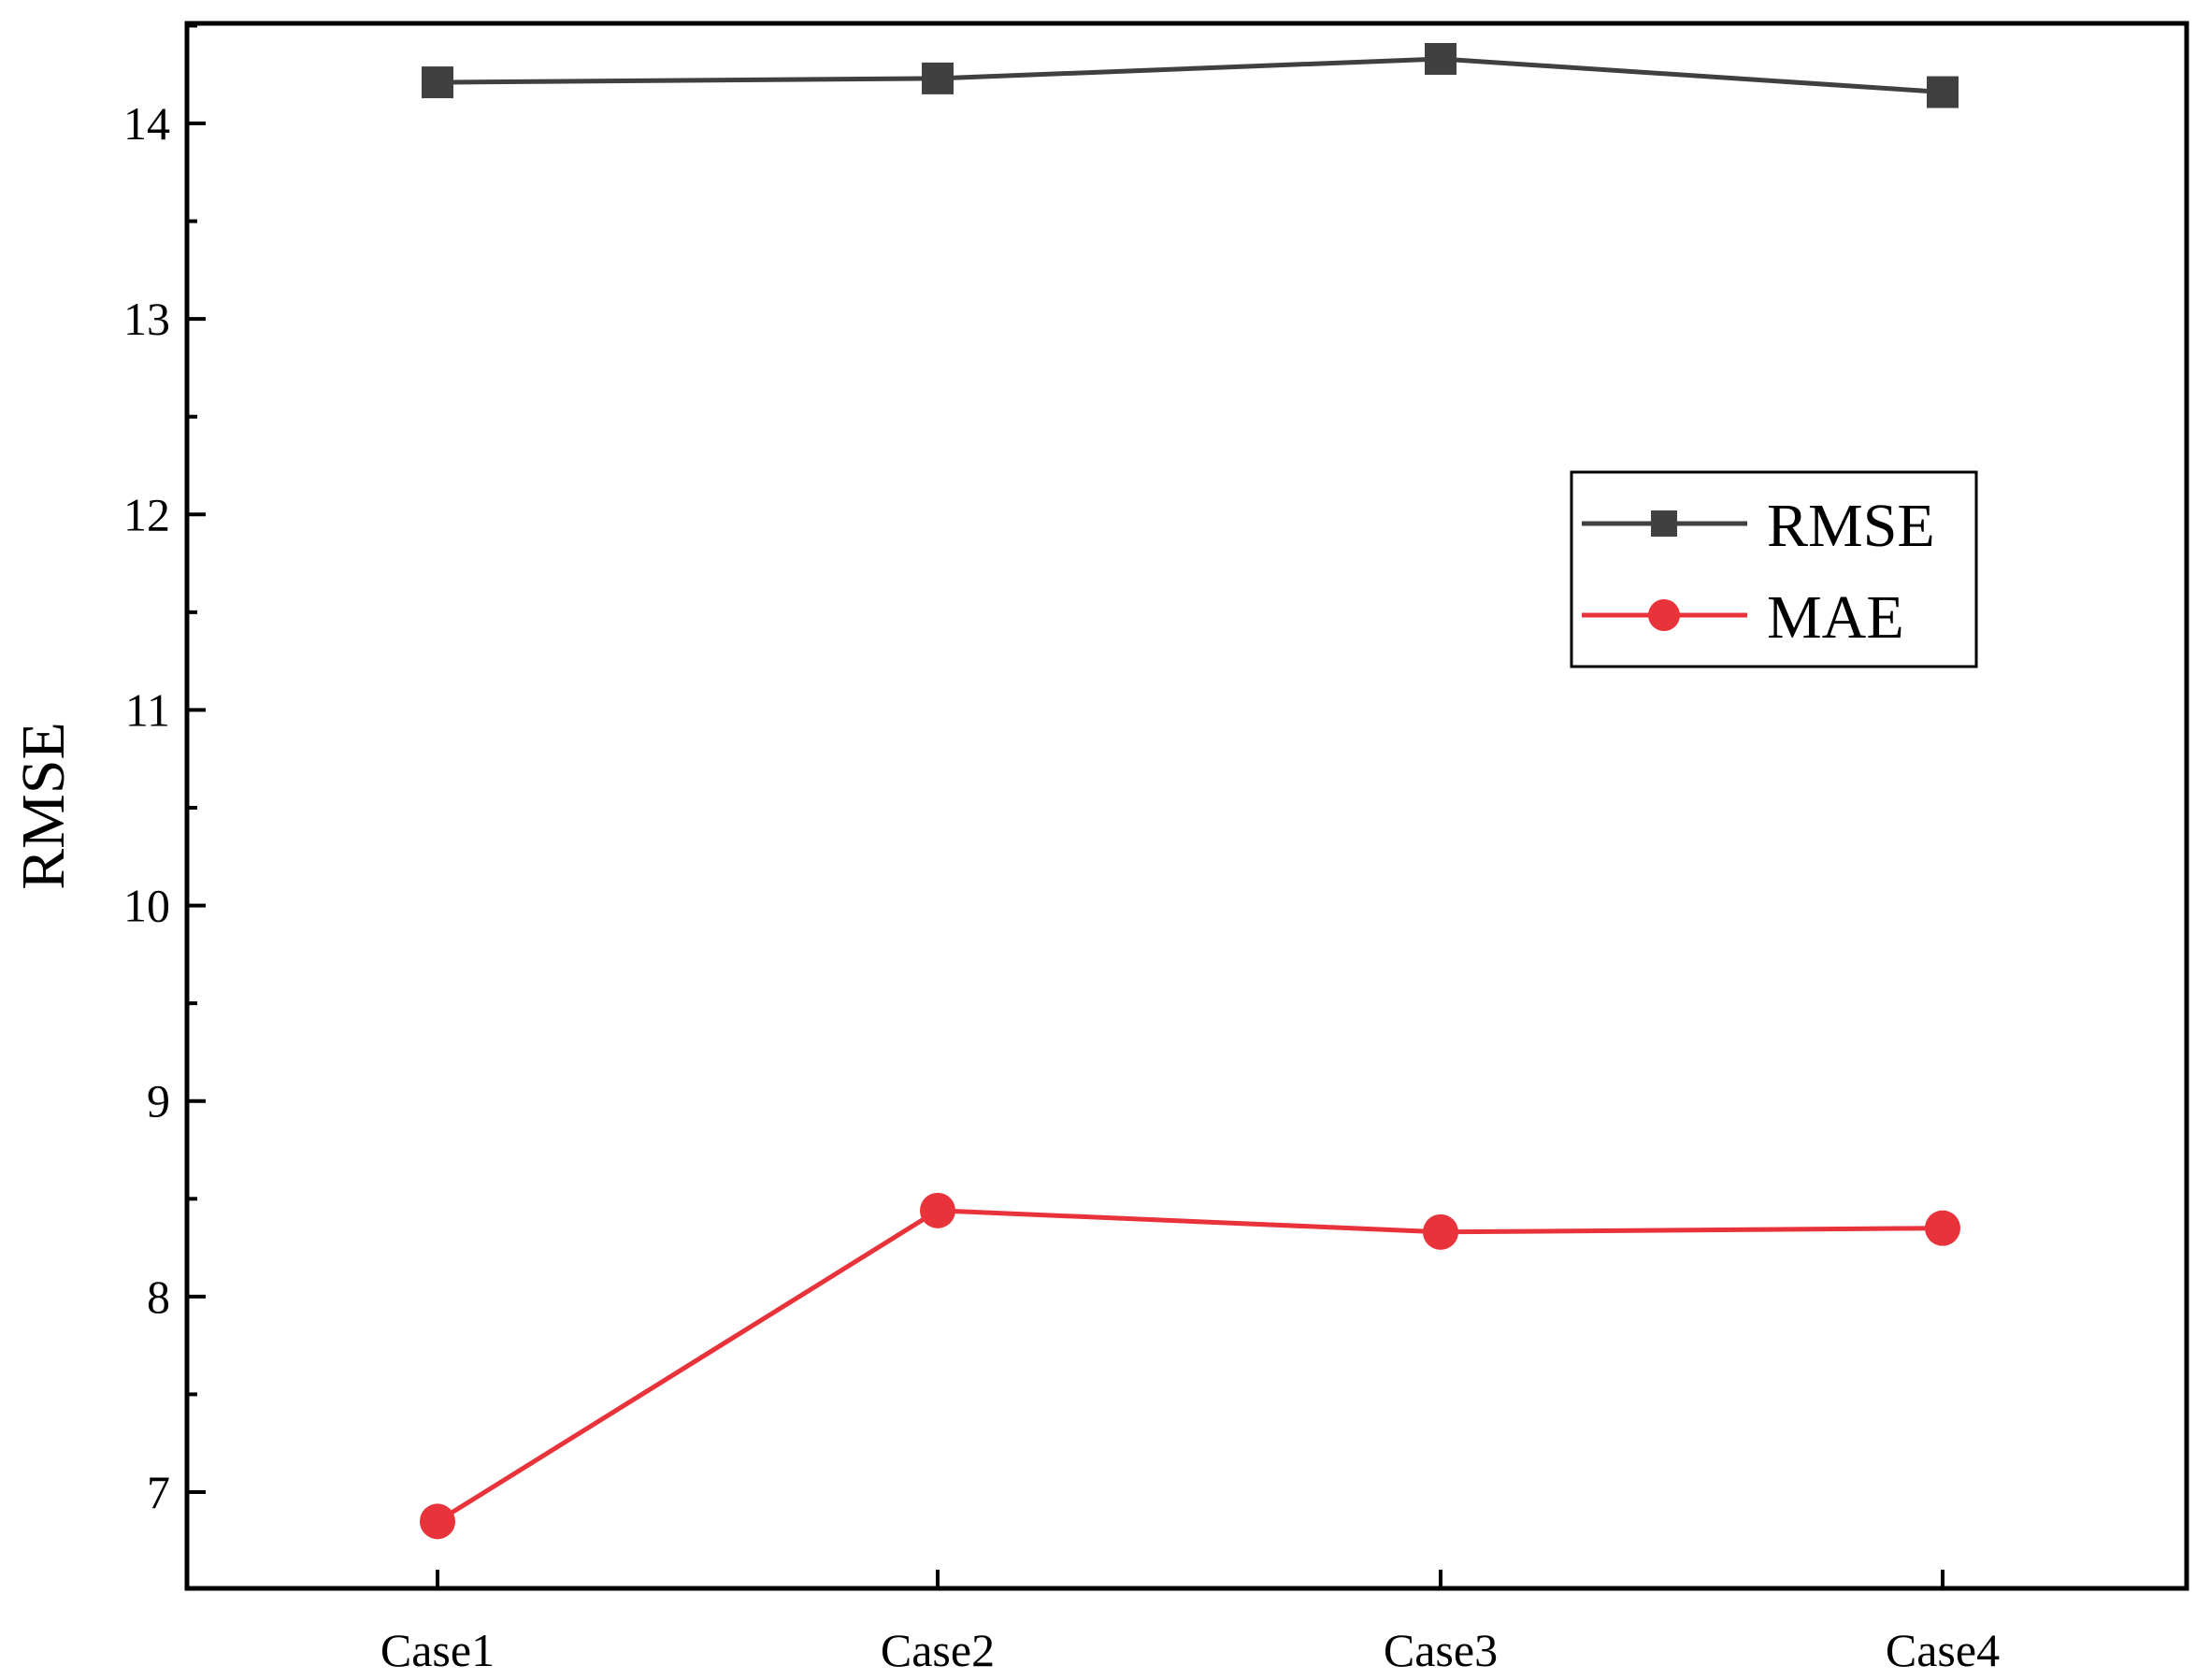 This screenshot has height=1680, width=2210. What do you see at coordinates (147, 710) in the screenshot?
I see `y-tick-label: 11` at bounding box center [147, 710].